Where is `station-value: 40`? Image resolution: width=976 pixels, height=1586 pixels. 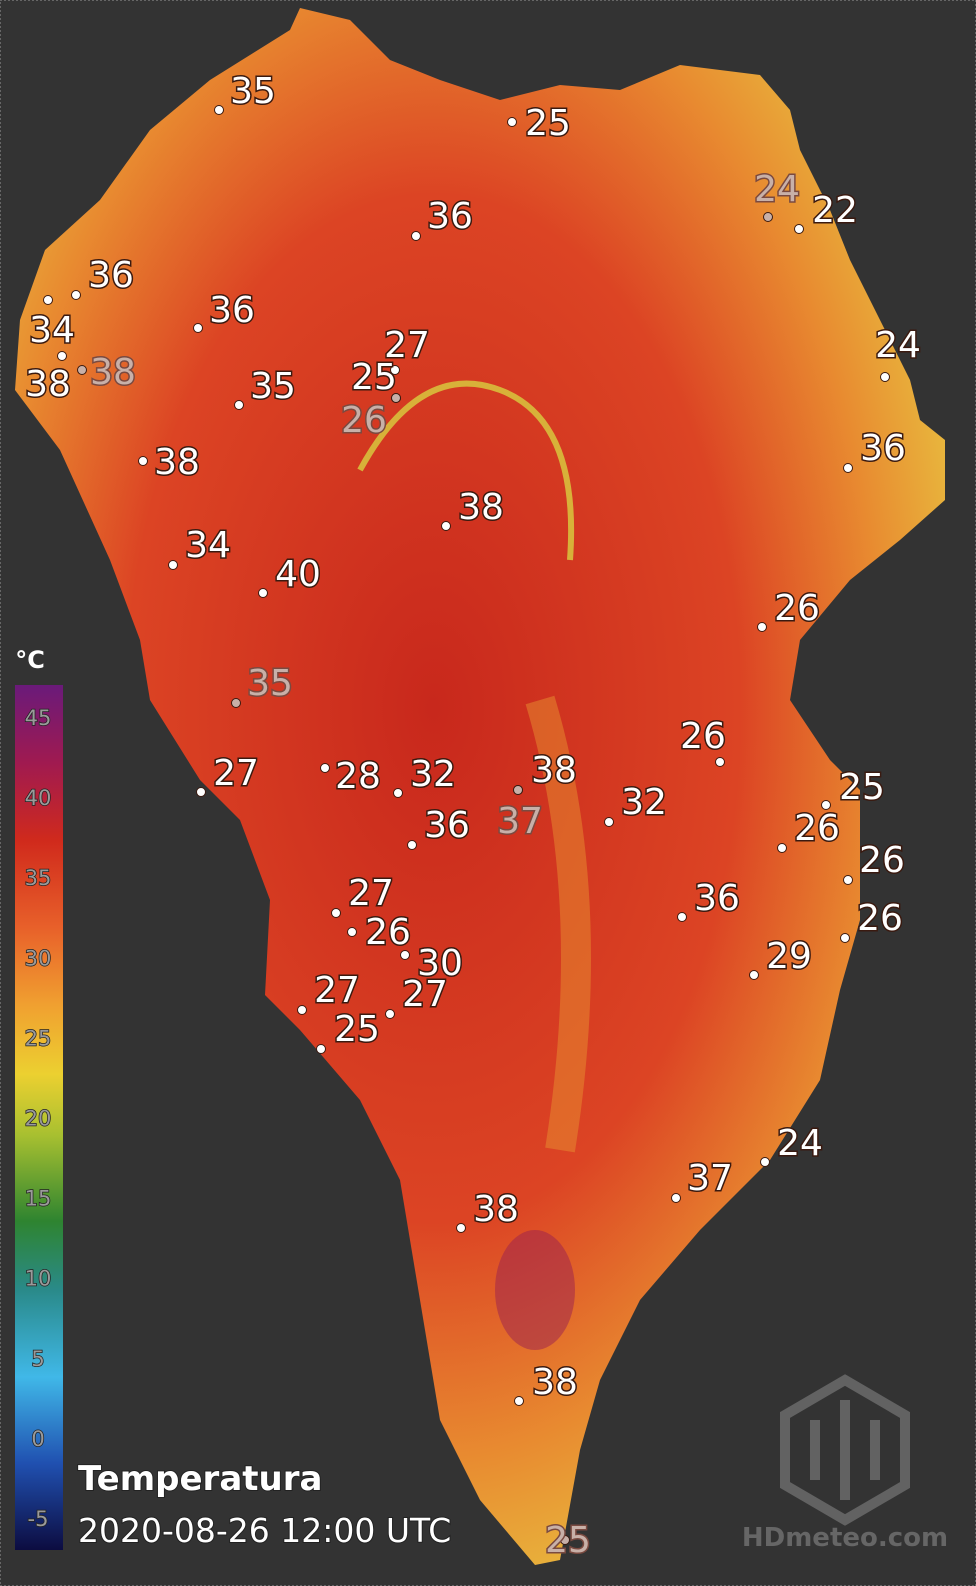 station-value: 40 is located at coordinates (298, 574).